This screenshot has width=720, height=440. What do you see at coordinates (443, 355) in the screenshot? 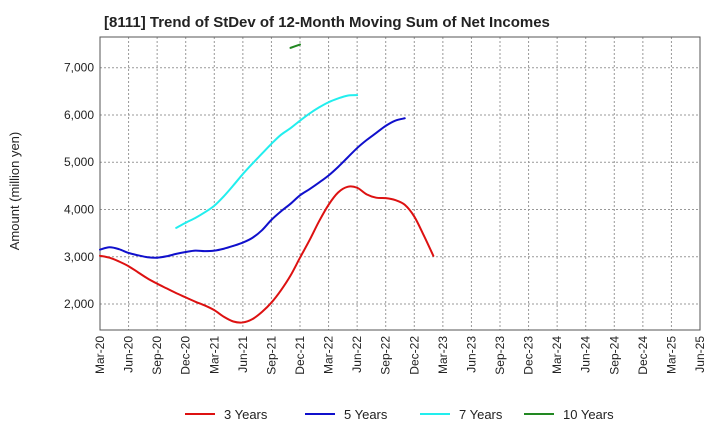
I see `x-tick-label: Mar-23` at bounding box center [443, 355].